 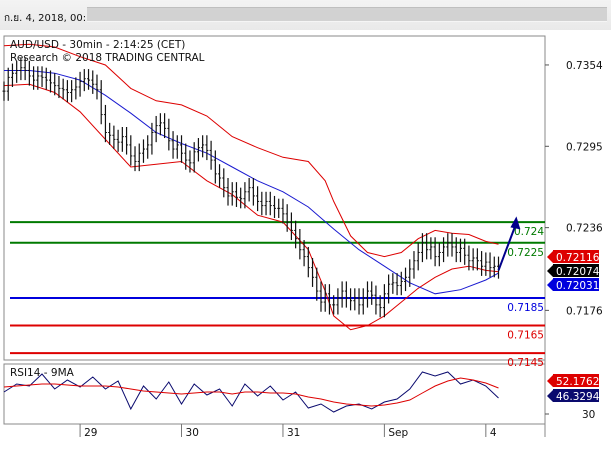 What do you see at coordinates (107, 58) in the screenshot?
I see `chart-subtitle: Research © 2018 TRADING CENTRAL` at bounding box center [107, 58].